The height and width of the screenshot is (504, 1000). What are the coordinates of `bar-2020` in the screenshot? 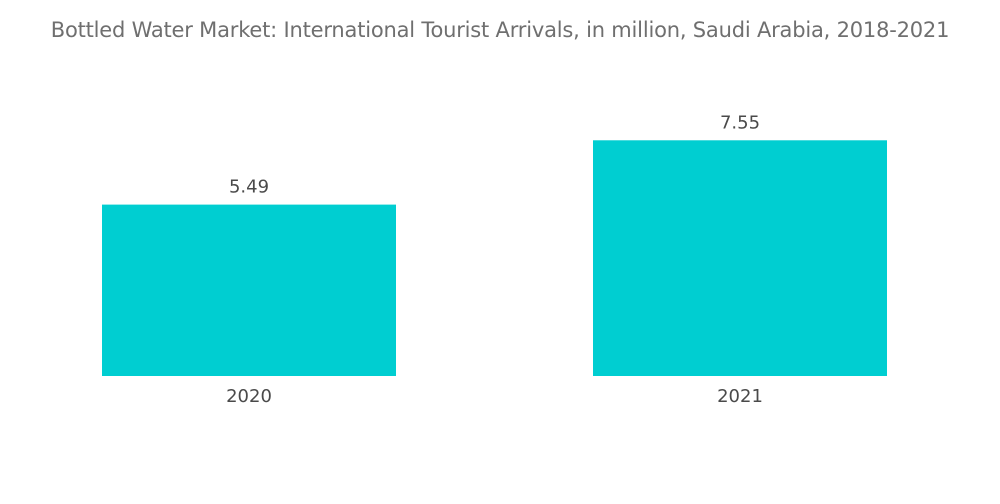 It's located at (249, 290).